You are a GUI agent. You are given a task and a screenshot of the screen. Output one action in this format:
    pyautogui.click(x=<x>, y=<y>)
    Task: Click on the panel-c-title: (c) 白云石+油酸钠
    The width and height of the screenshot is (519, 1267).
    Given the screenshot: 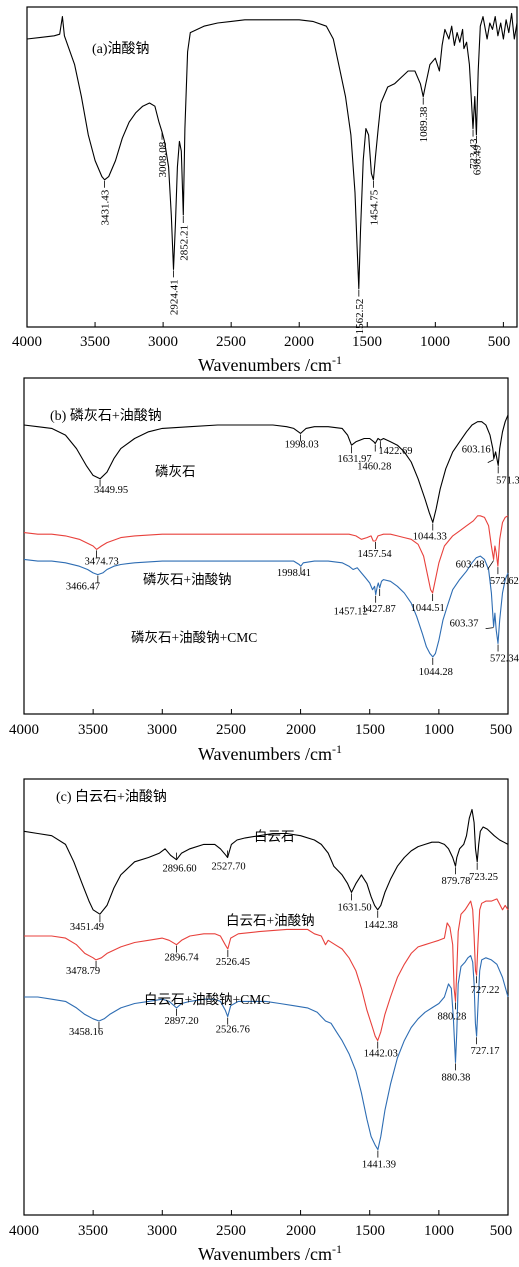 What is the action you would take?
    pyautogui.click(x=111, y=797)
    